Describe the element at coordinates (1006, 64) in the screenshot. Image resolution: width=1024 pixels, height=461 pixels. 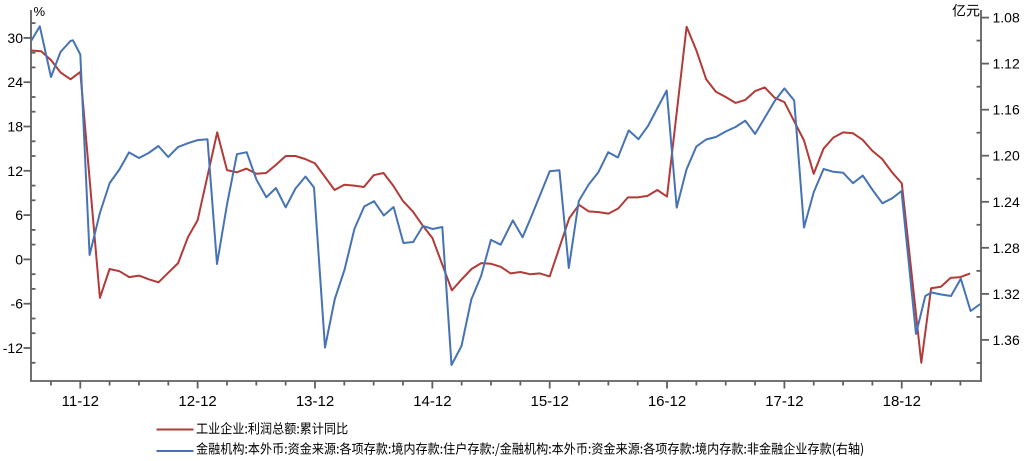
I see `svg-text: 1.12` at that location.